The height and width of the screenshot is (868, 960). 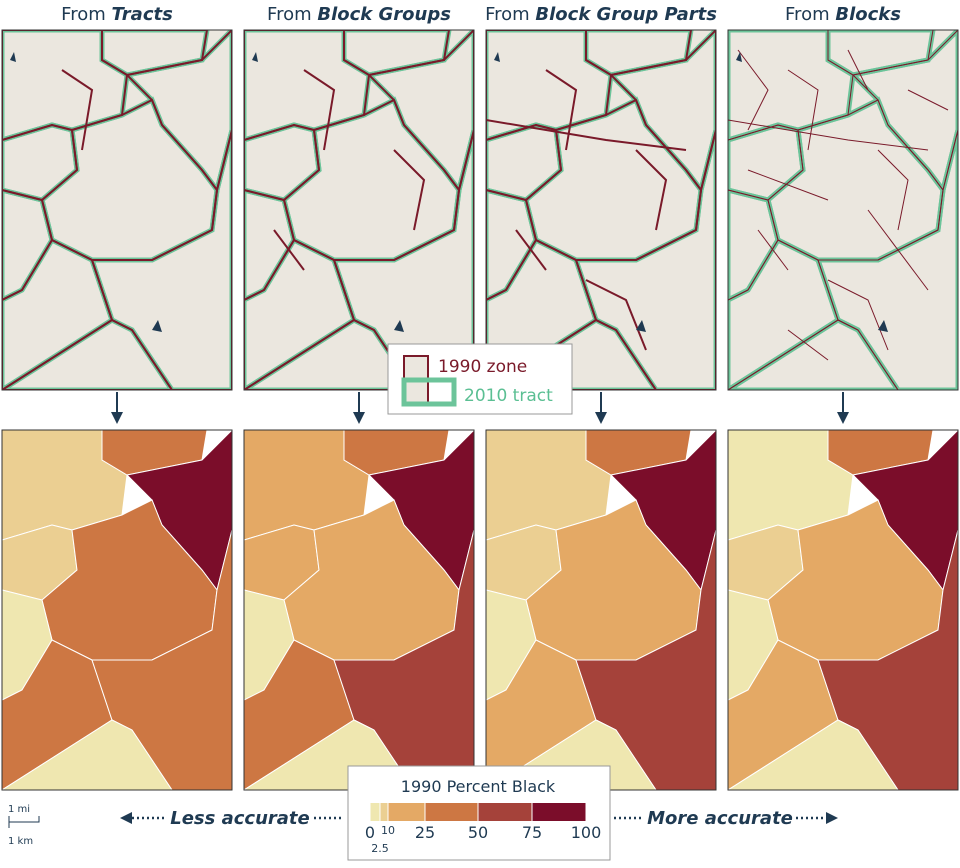 What do you see at coordinates (380, 848) in the screenshot?
I see `tick-label: 2.5` at bounding box center [380, 848].